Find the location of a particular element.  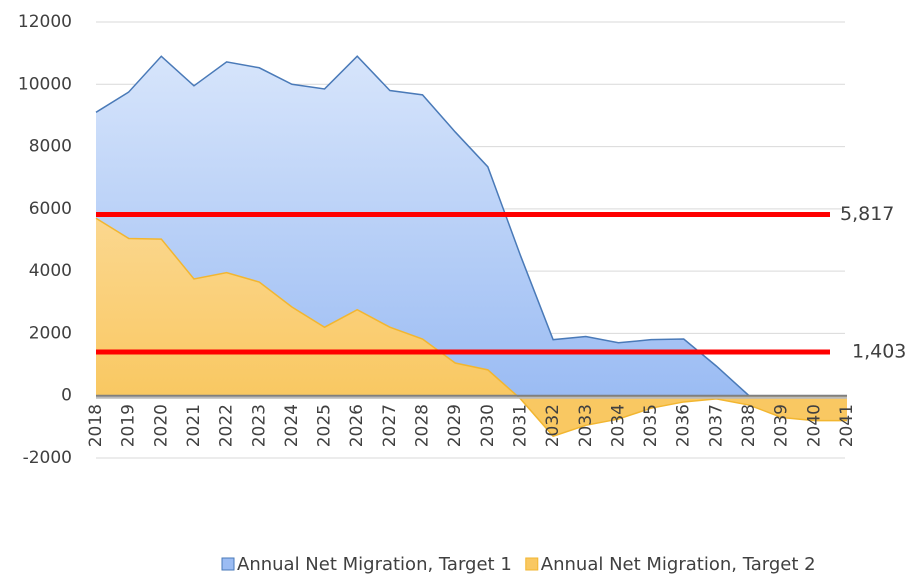

y-tick-label: 12000 is located at coordinates (45, 22).